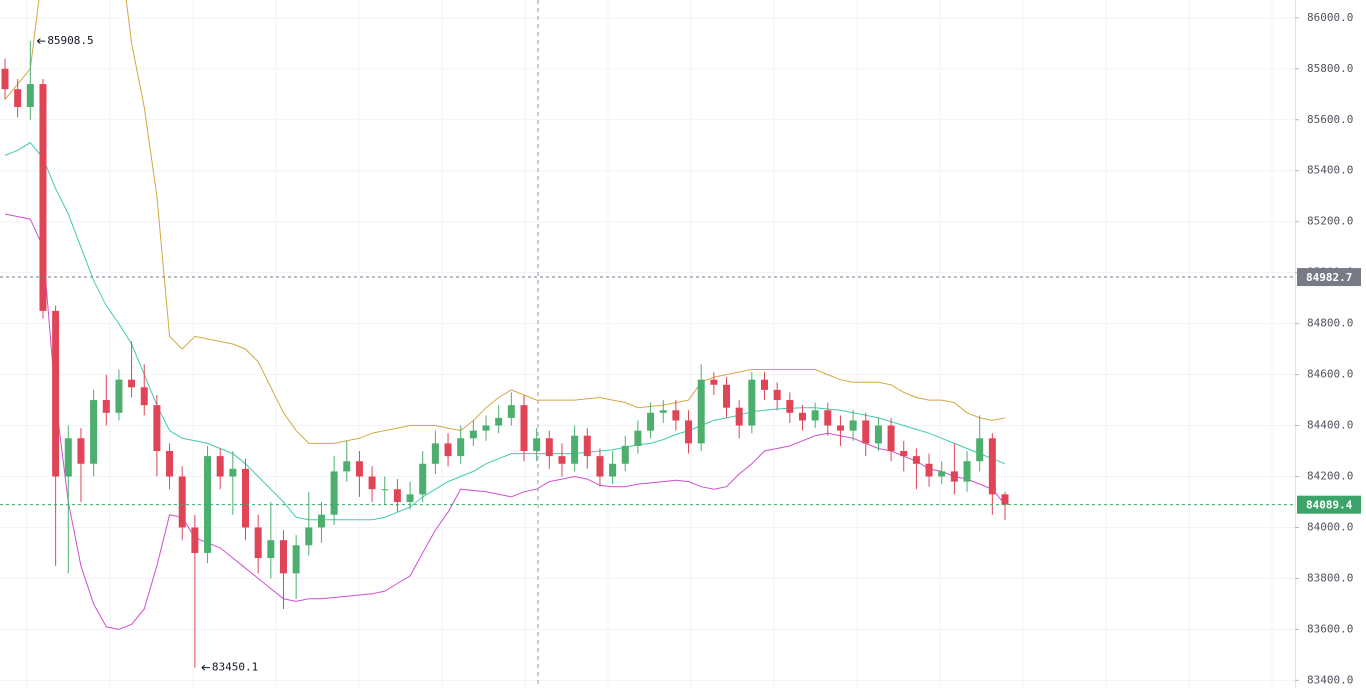 The image size is (1366, 688). What do you see at coordinates (1330, 526) in the screenshot?
I see `y-tick-label: 84000.0` at bounding box center [1330, 526].